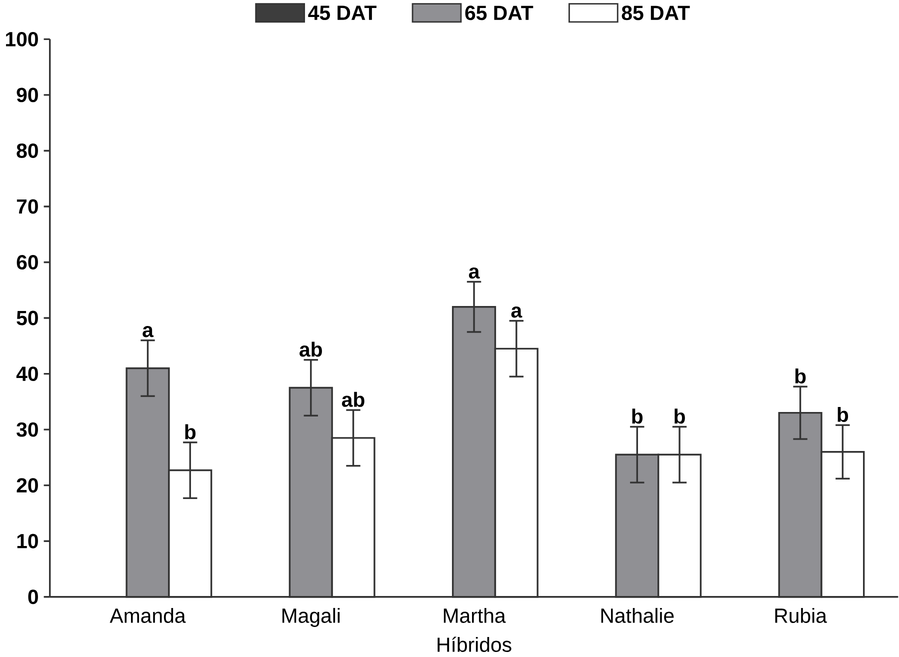 The height and width of the screenshot is (657, 899). Describe the element at coordinates (27, 206) in the screenshot. I see `y-tick-label: 70` at that location.